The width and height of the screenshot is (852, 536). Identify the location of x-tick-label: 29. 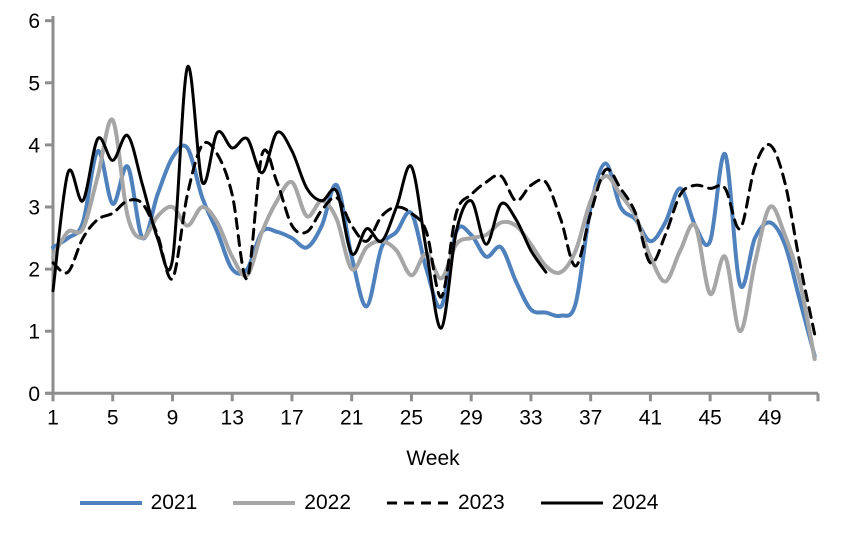
(471, 417).